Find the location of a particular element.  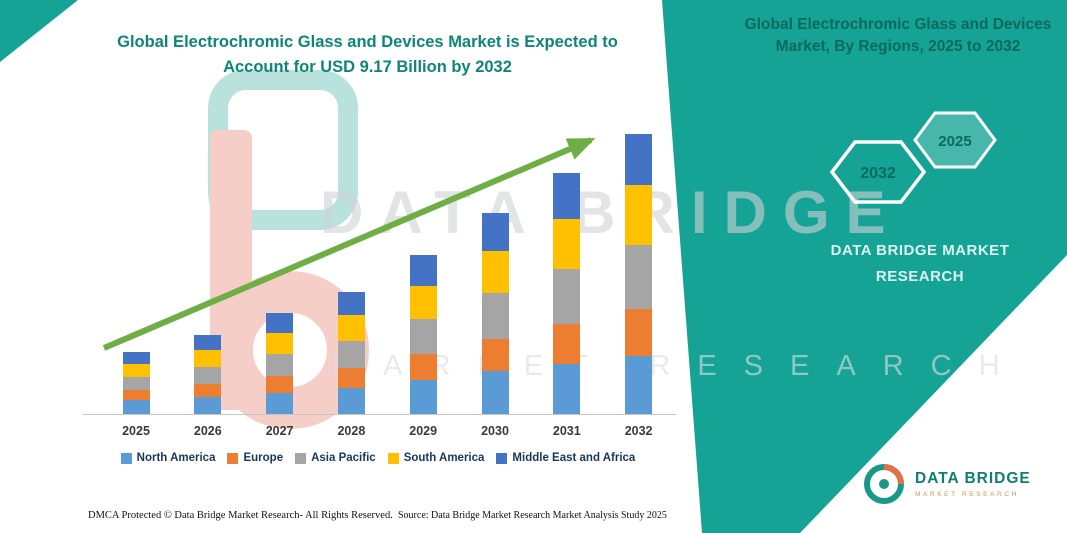

legend-item: Middle East and Africa is located at coordinates (565, 458).